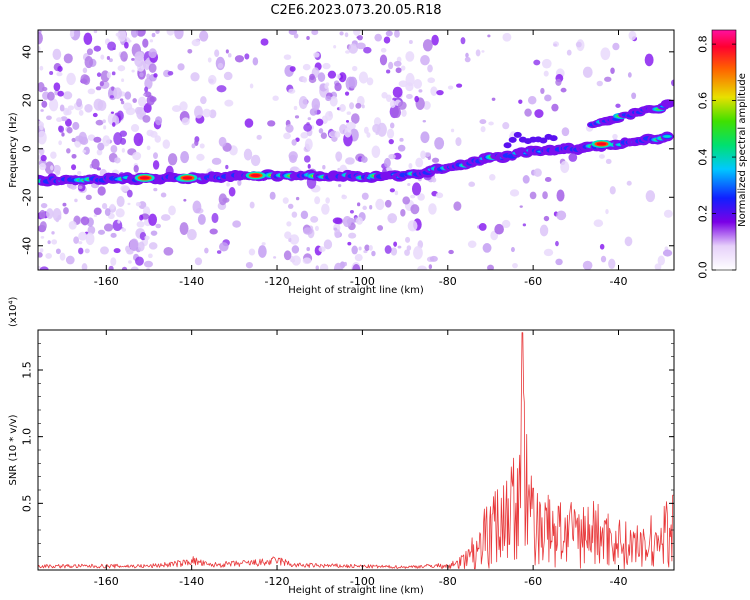 Image resolution: width=750 pixels, height=600 pixels. What do you see at coordinates (553, 138) in the screenshot?
I see `trace-spread-blob` at bounding box center [553, 138].